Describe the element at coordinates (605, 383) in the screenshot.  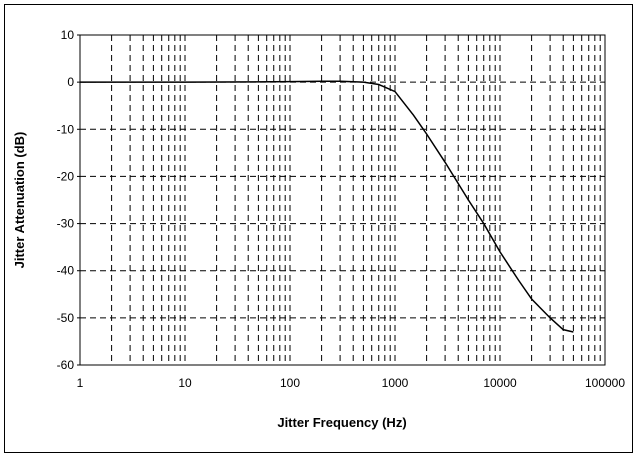
I see `x-tick-label: 100000` at that location.